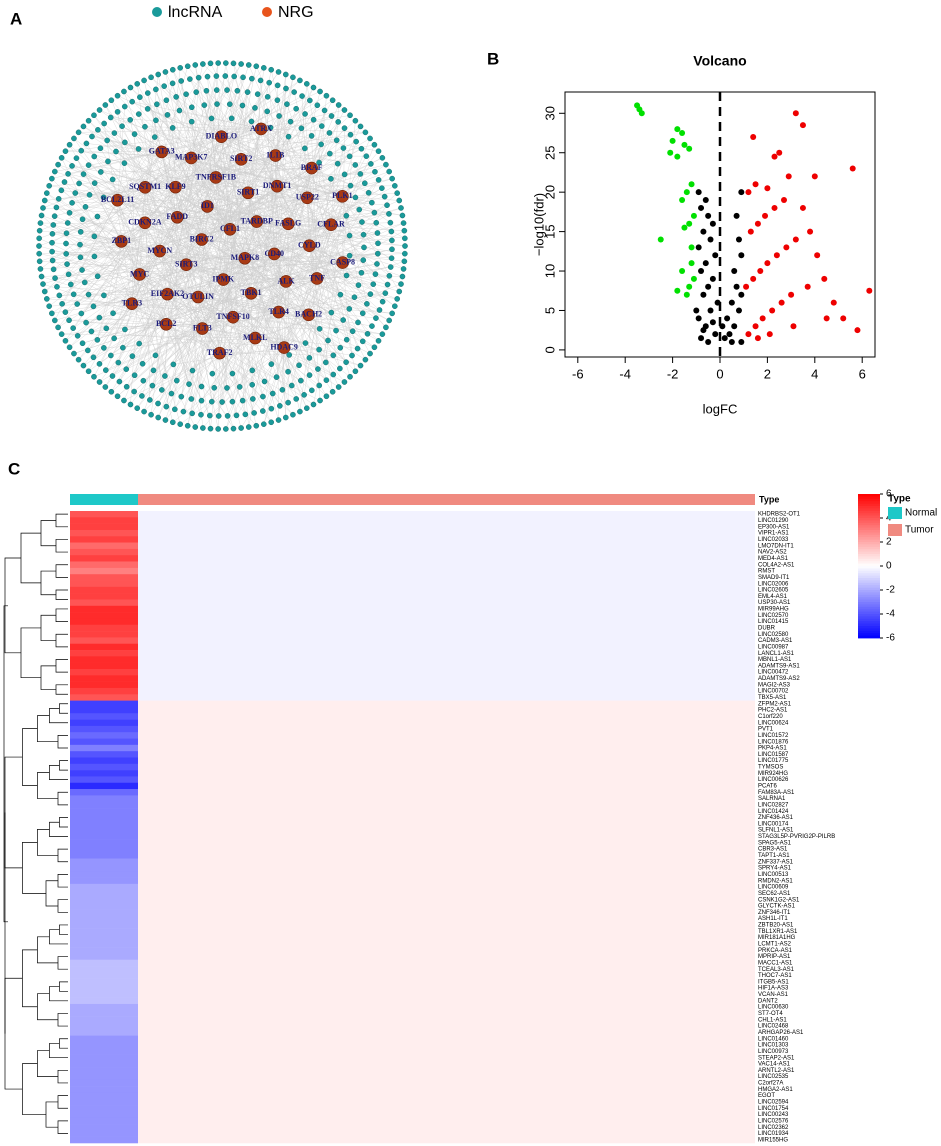  Describe the element at coordinates (773, 1046) in the screenshot. I see `row-label: LINC01303` at that location.